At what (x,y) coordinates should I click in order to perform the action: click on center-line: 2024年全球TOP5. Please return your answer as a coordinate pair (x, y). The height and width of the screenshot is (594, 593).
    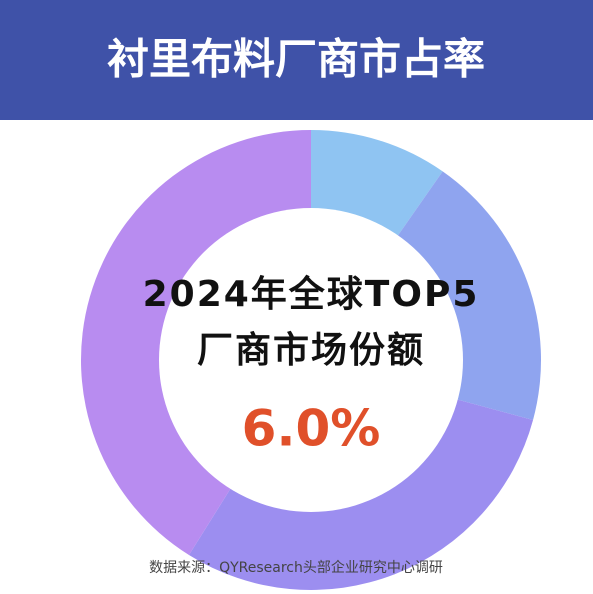
    Looking at the image, I should click on (311, 294).